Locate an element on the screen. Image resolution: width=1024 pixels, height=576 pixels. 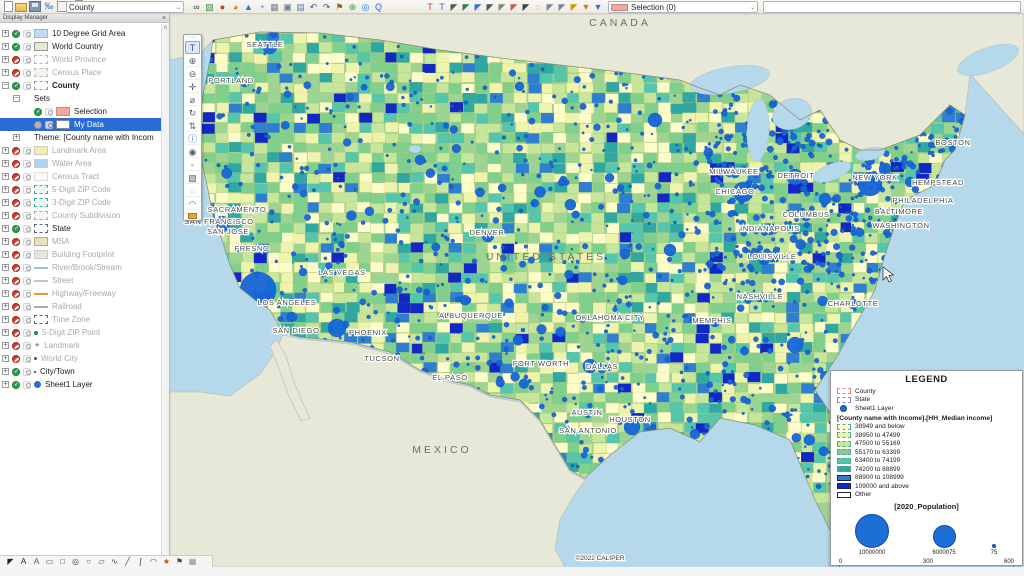
pointer-red-t-icon: T is located at coordinates (430, 7).